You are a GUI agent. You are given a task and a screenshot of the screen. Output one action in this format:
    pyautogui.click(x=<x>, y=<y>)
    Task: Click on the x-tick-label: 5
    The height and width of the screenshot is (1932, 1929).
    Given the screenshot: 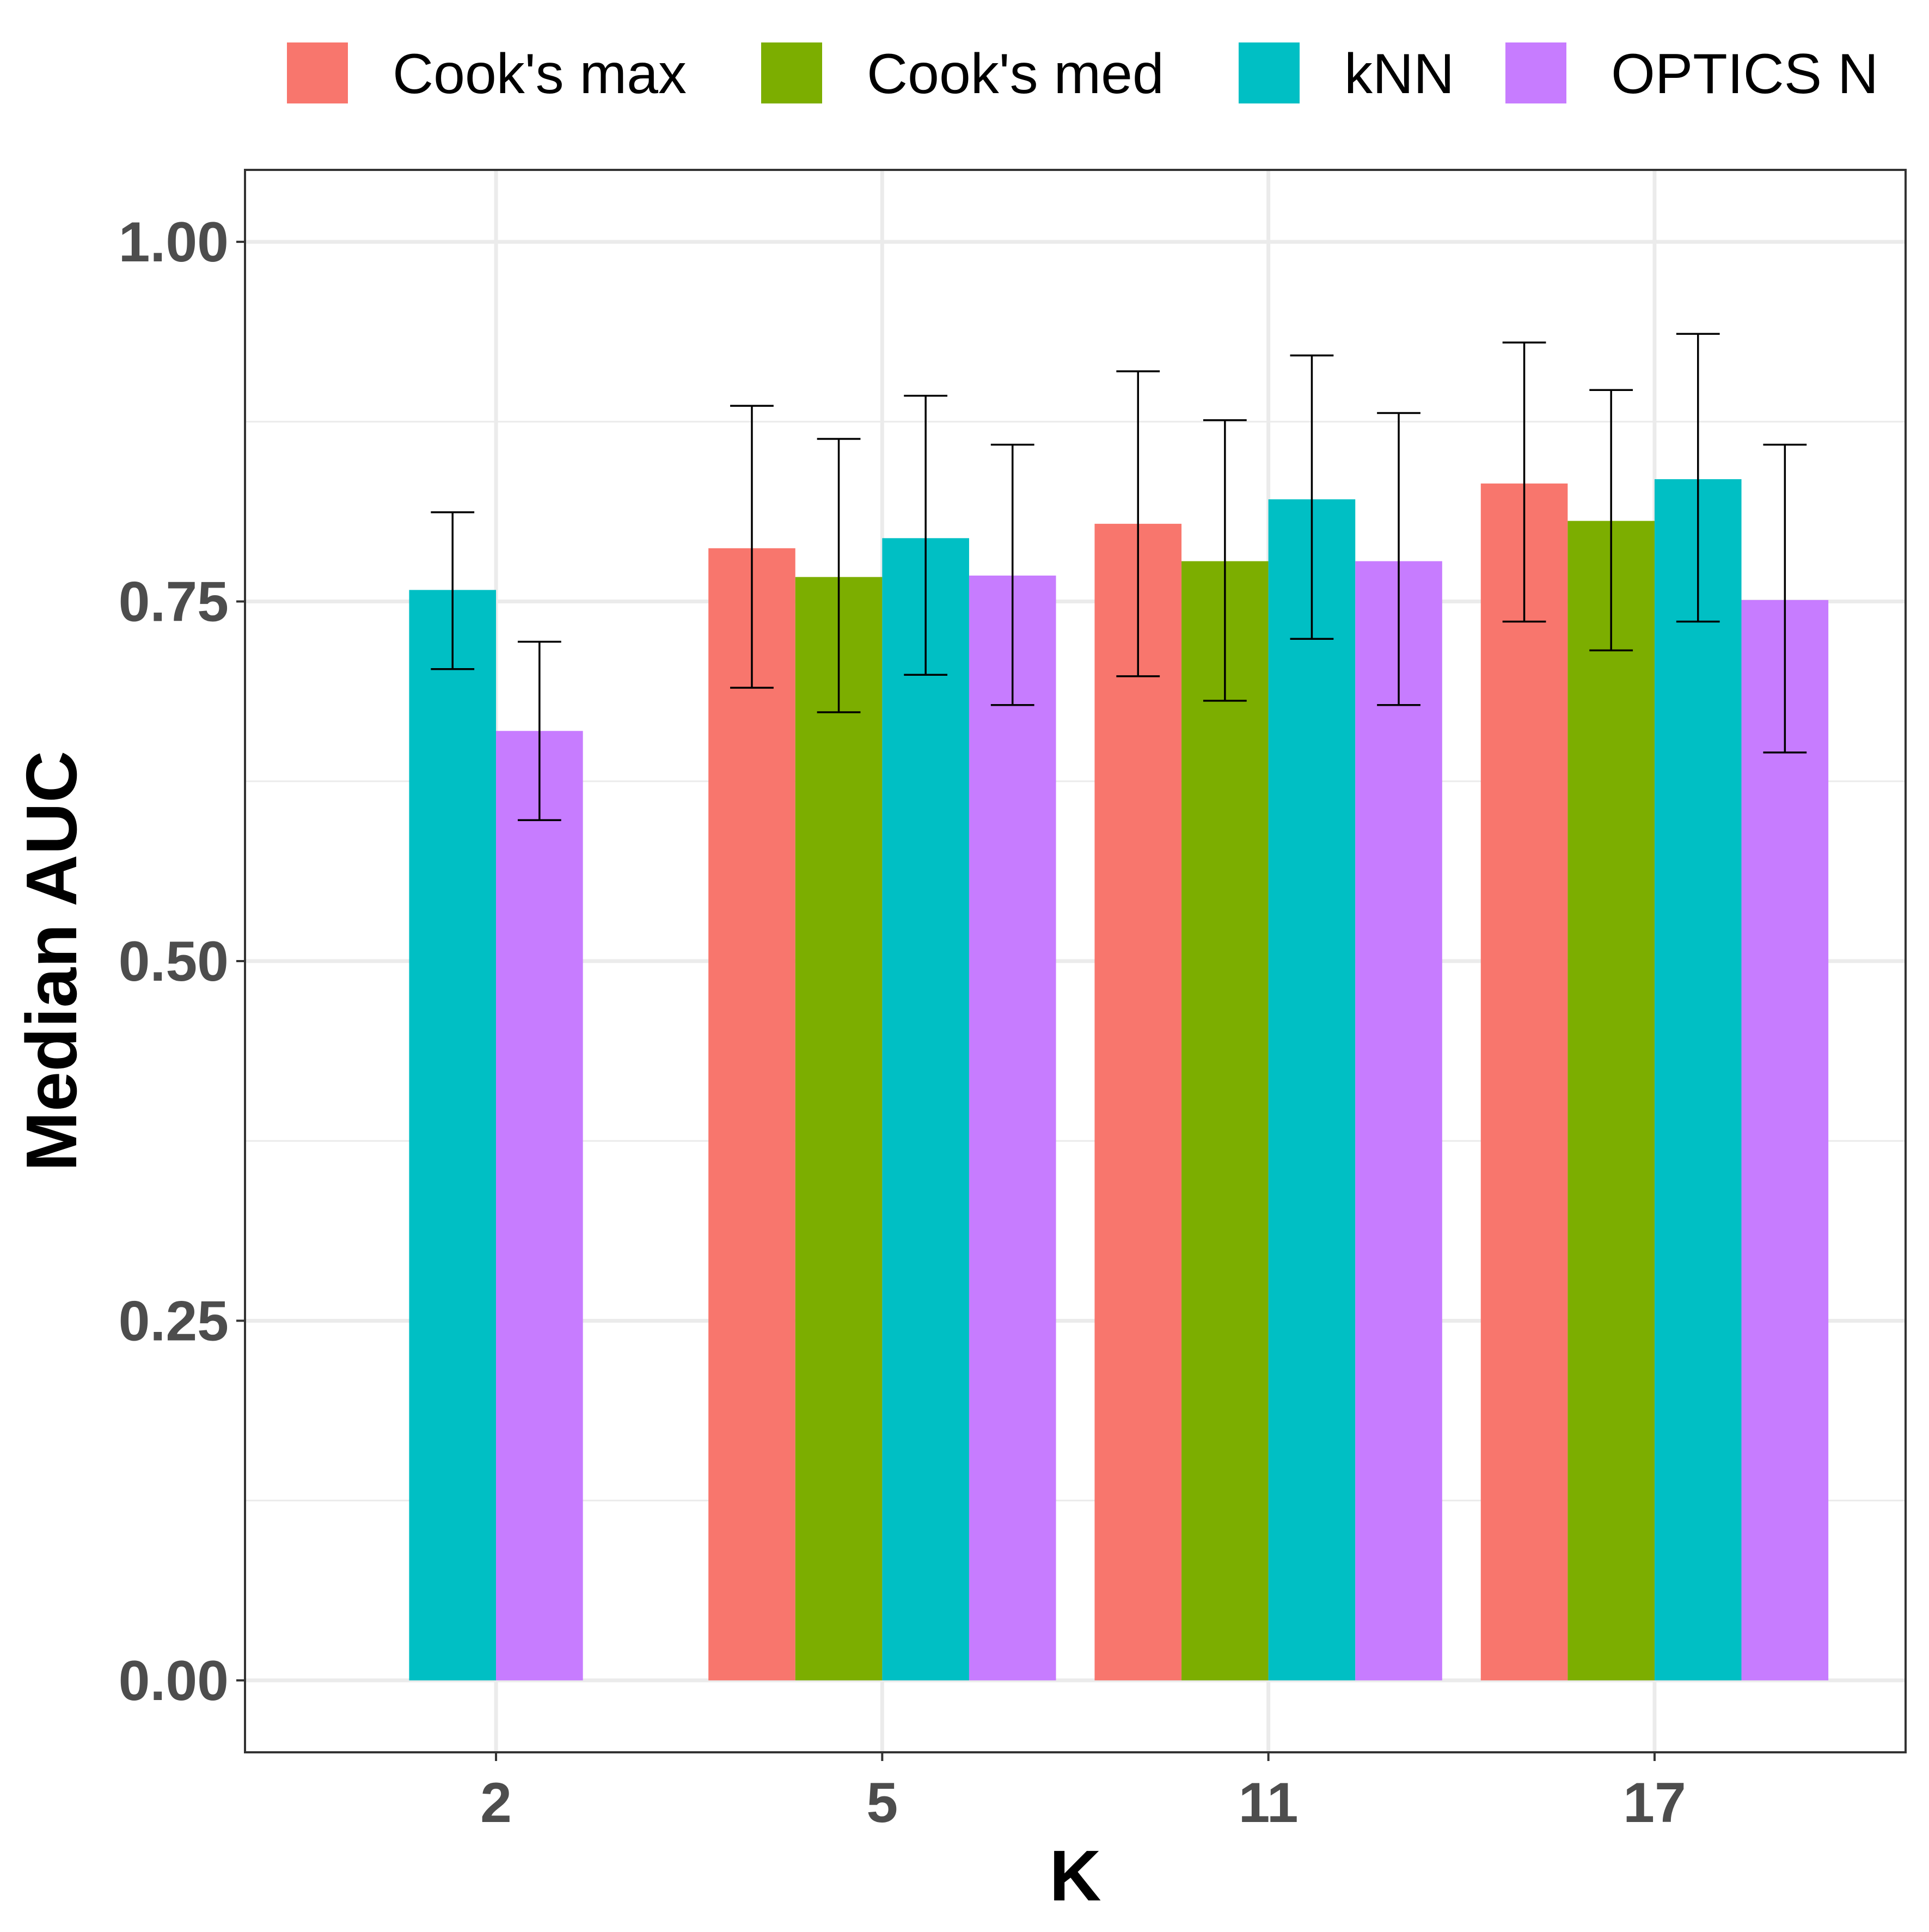 What is the action you would take?
    pyautogui.click(x=882, y=1803)
    